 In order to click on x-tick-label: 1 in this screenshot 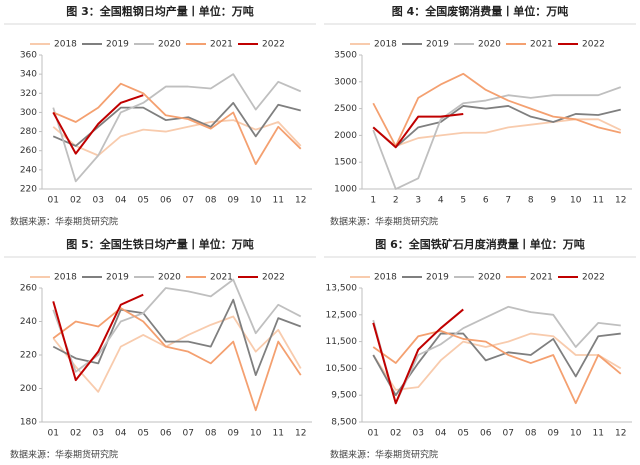, I will do `click(373, 201)`.